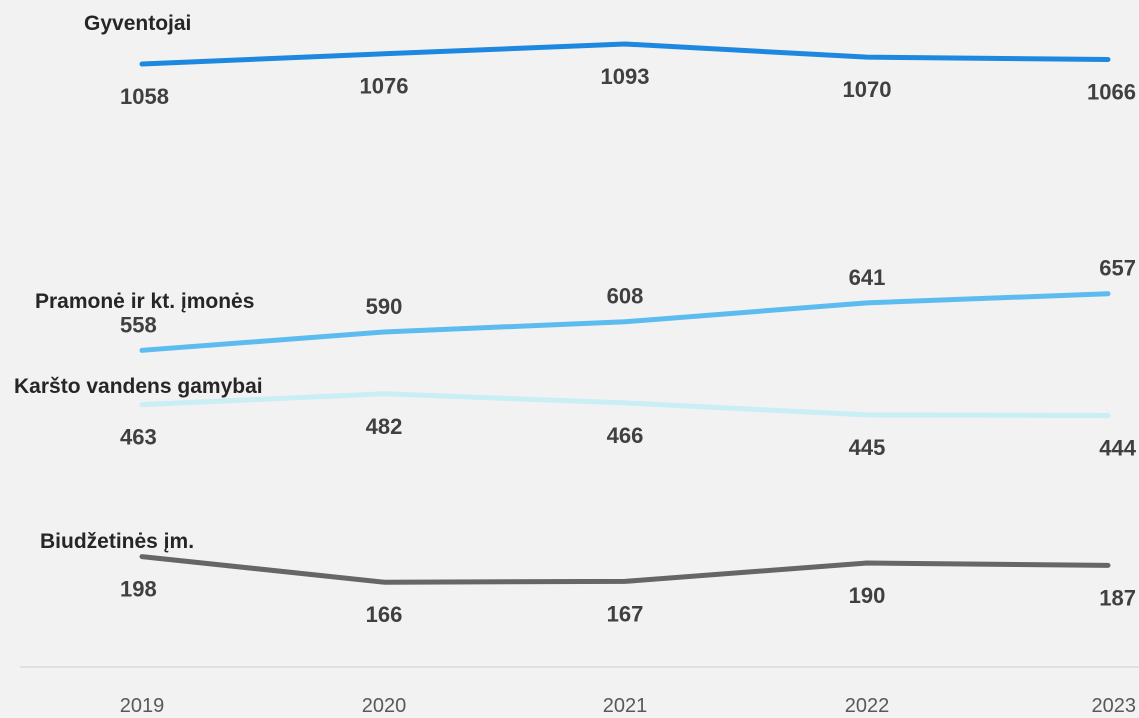 The image size is (1139, 718). I want to click on data-label-karsto-vandens-gamybai-2021: 466, so click(625, 435).